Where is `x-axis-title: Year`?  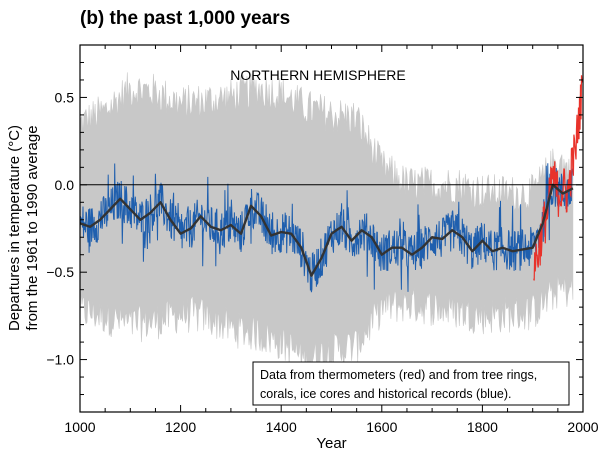
x-axis-title: Year is located at coordinates (331, 443).